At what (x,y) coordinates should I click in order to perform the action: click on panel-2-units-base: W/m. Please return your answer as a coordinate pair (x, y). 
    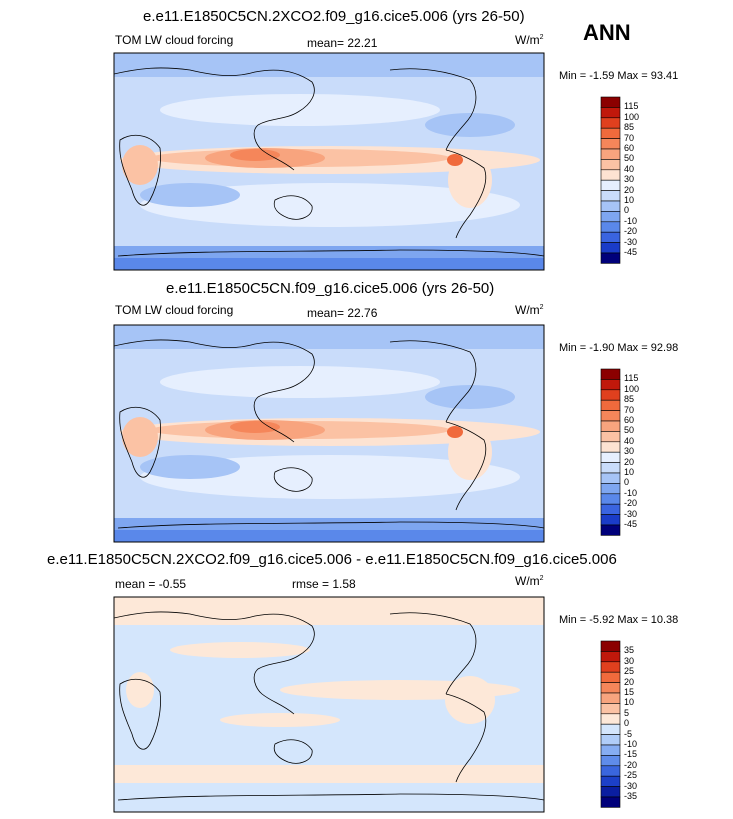
    Looking at the image, I should click on (527, 310).